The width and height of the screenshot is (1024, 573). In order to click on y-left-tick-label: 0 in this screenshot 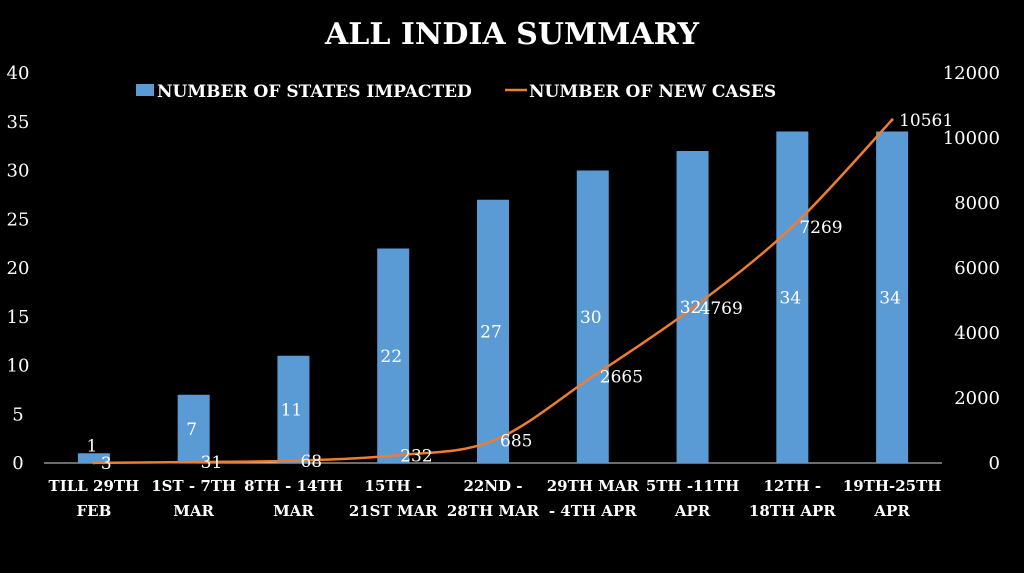, I will do `click(17, 463)`.